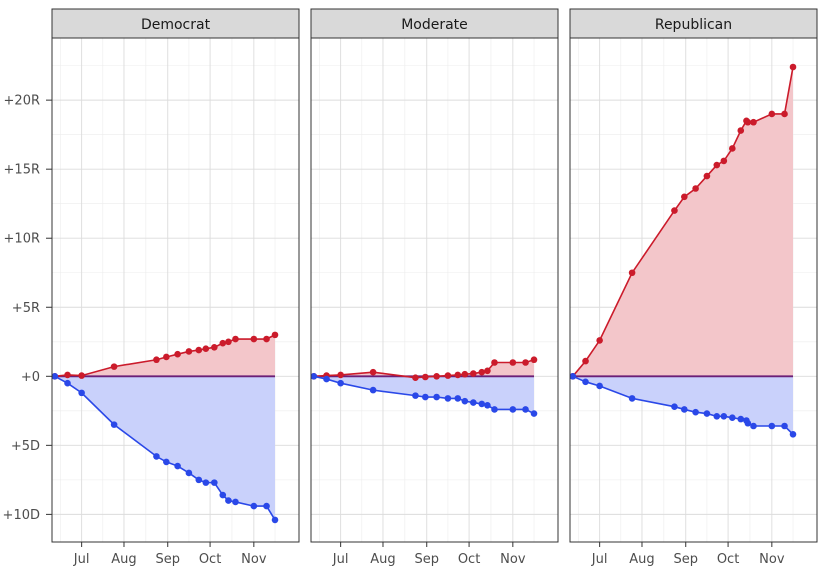 This screenshot has height=573, width=828. I want to click on y-tick-label: +5D, so click(25, 446).